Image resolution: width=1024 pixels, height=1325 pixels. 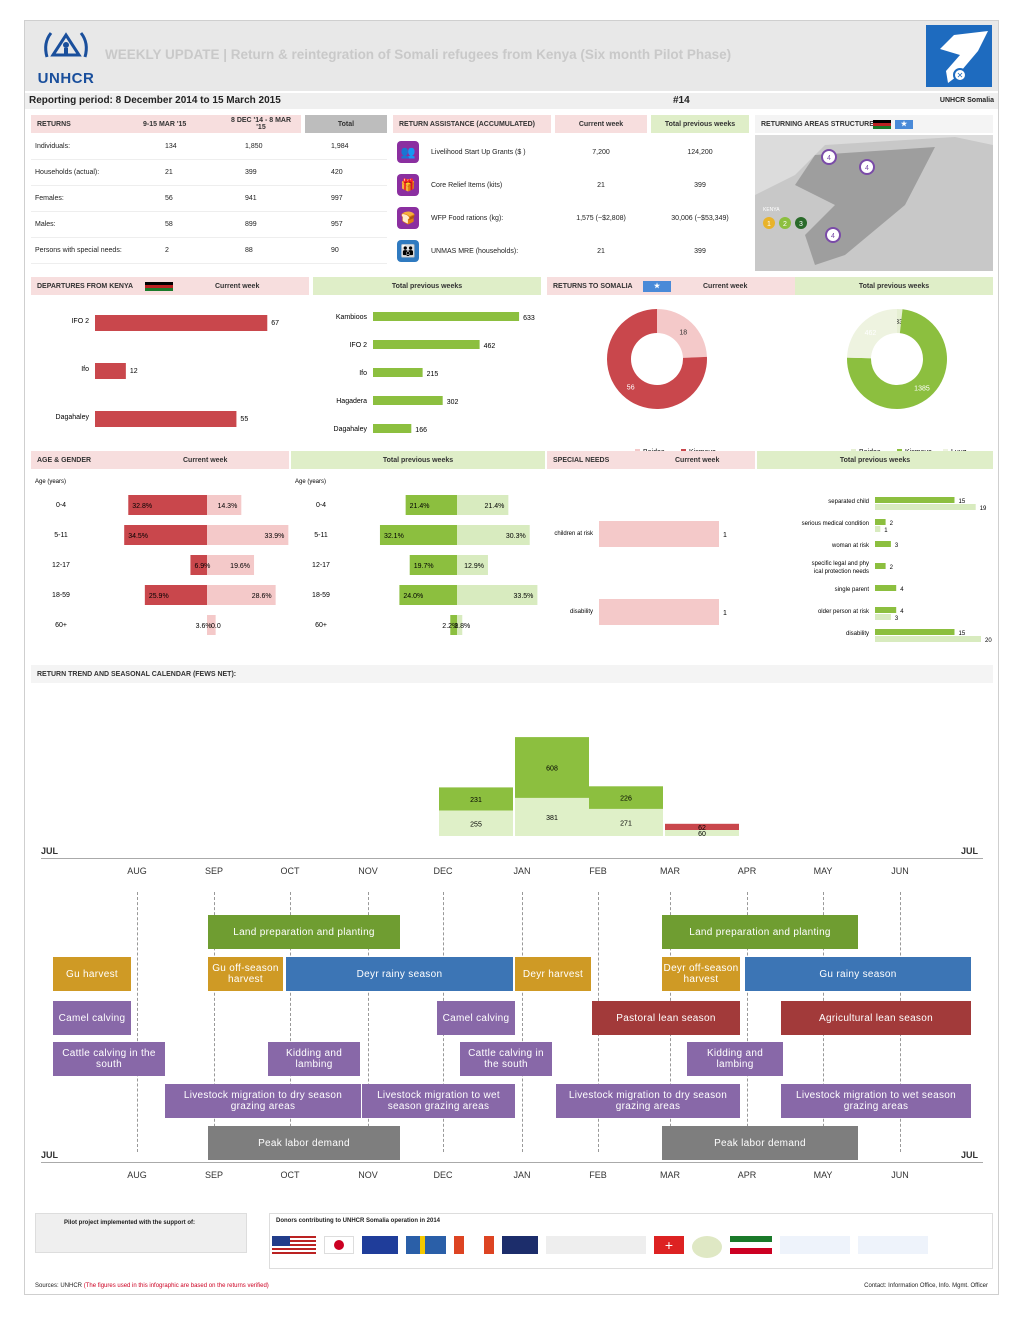 What do you see at coordinates (700, 185) in the screenshot?
I see `assistance-row-previous: 399` at bounding box center [700, 185].